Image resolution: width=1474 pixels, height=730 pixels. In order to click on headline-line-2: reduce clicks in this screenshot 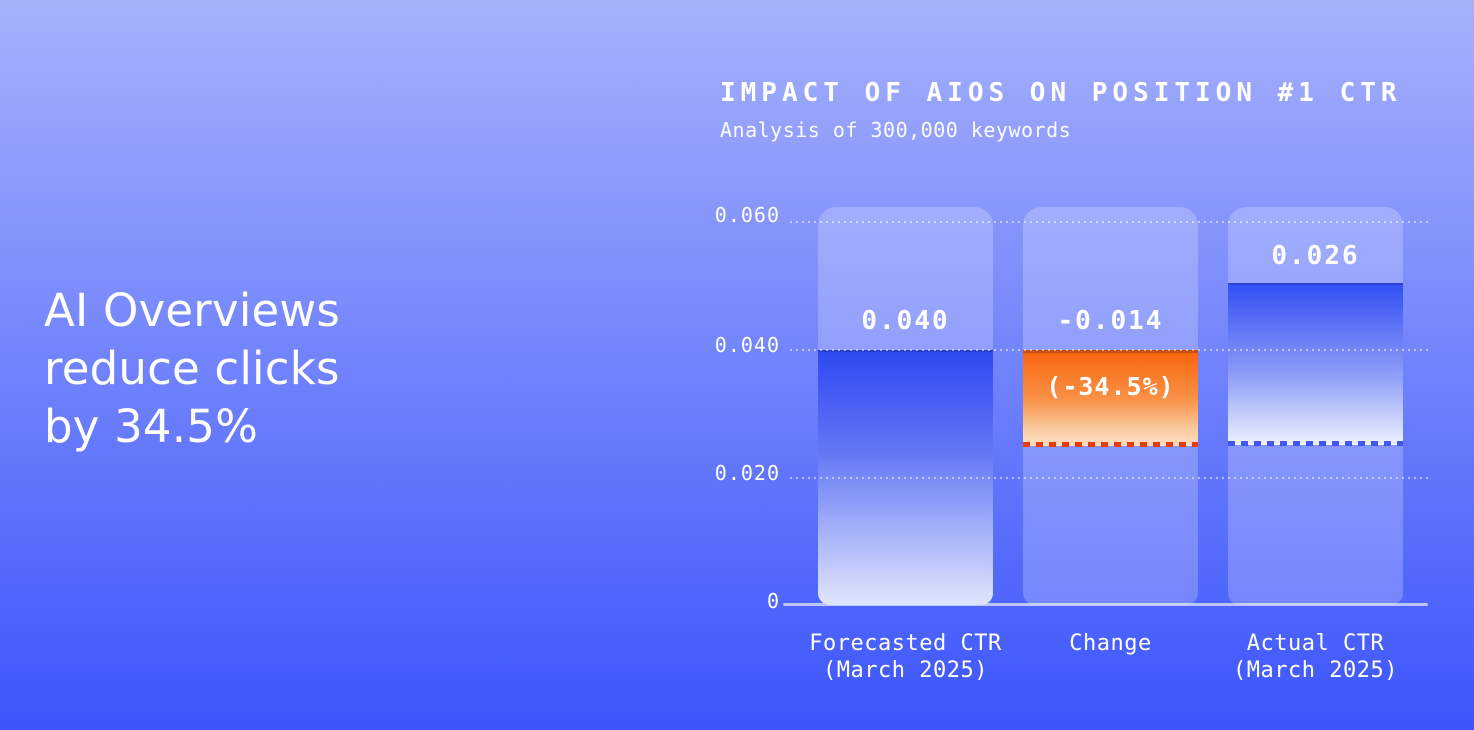, I will do `click(192, 368)`.